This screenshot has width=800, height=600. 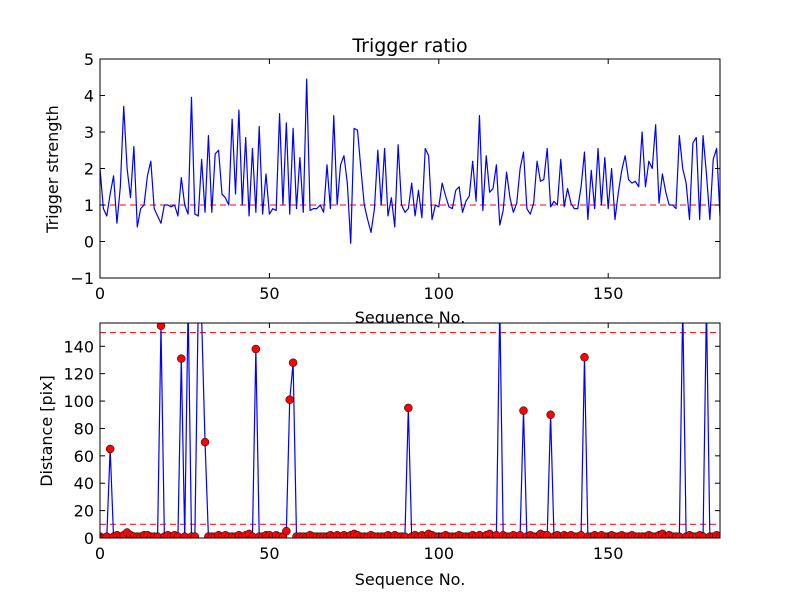 I want to click on x-axis-label-bottom: Sequence No., so click(x=410, y=579).